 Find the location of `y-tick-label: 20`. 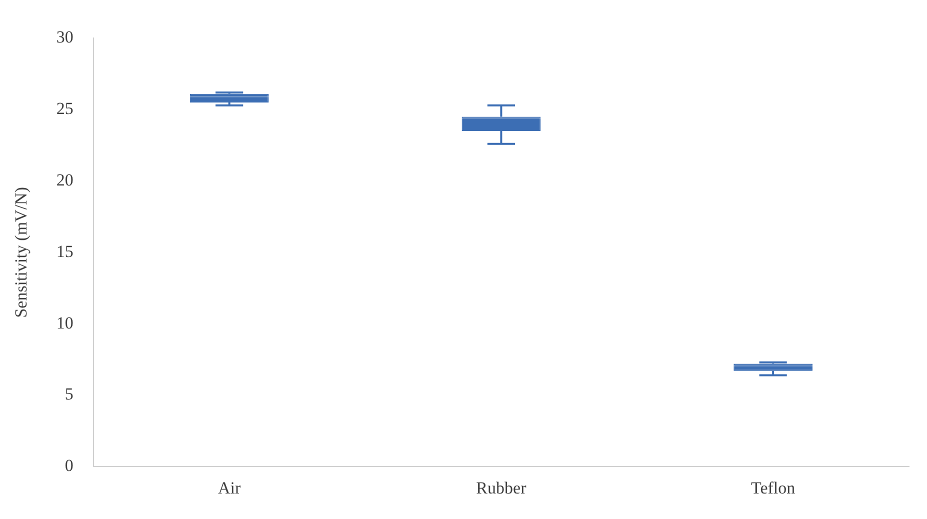

y-tick-label: 20 is located at coordinates (65, 180).